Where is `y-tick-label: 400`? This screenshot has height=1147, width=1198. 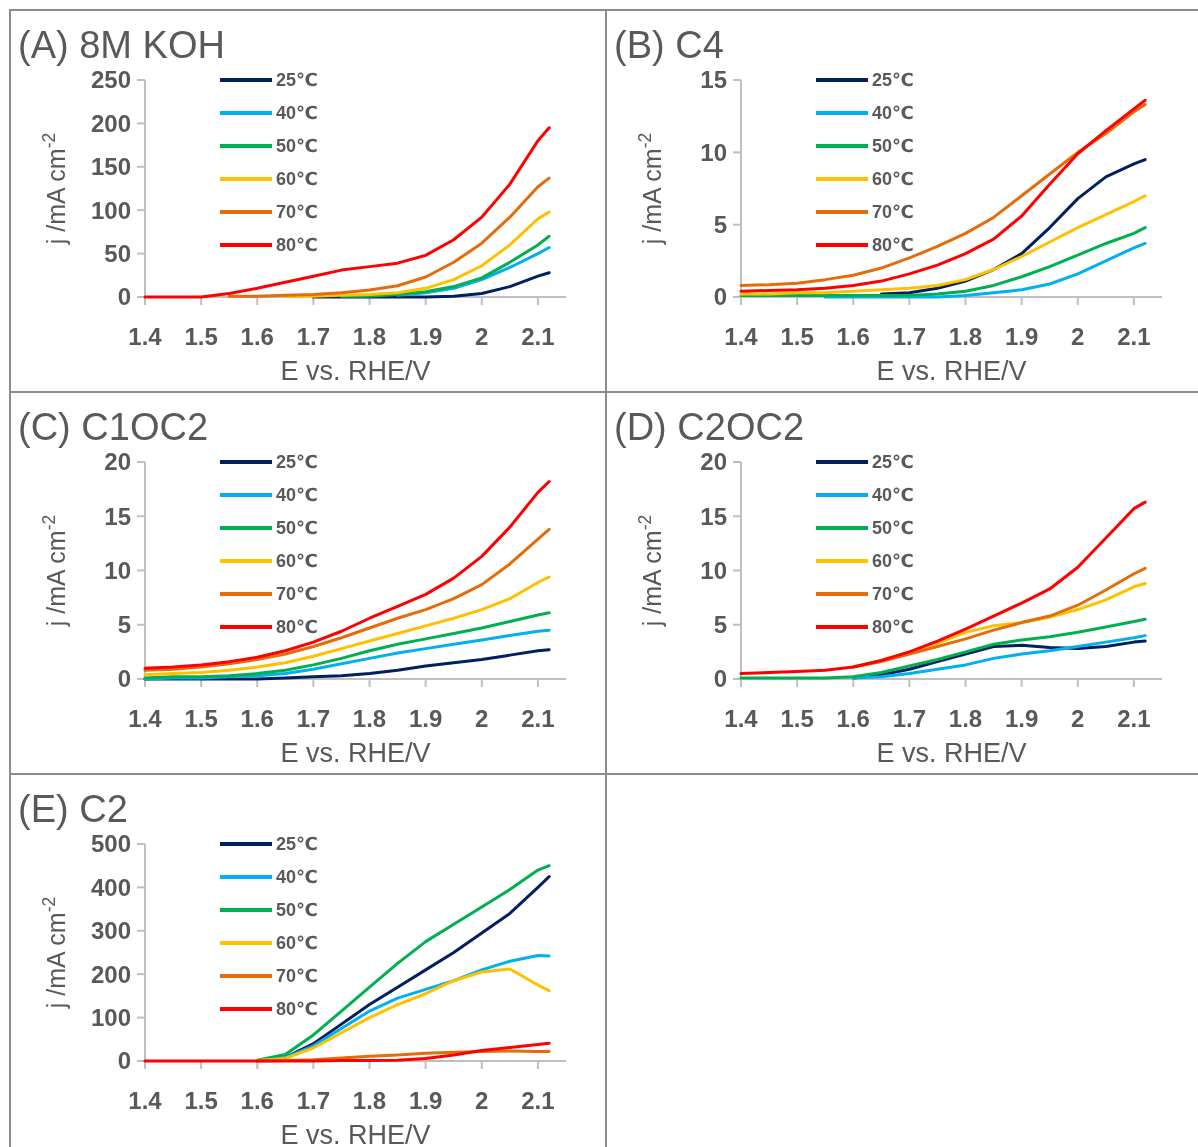 y-tick-label: 400 is located at coordinates (110, 887).